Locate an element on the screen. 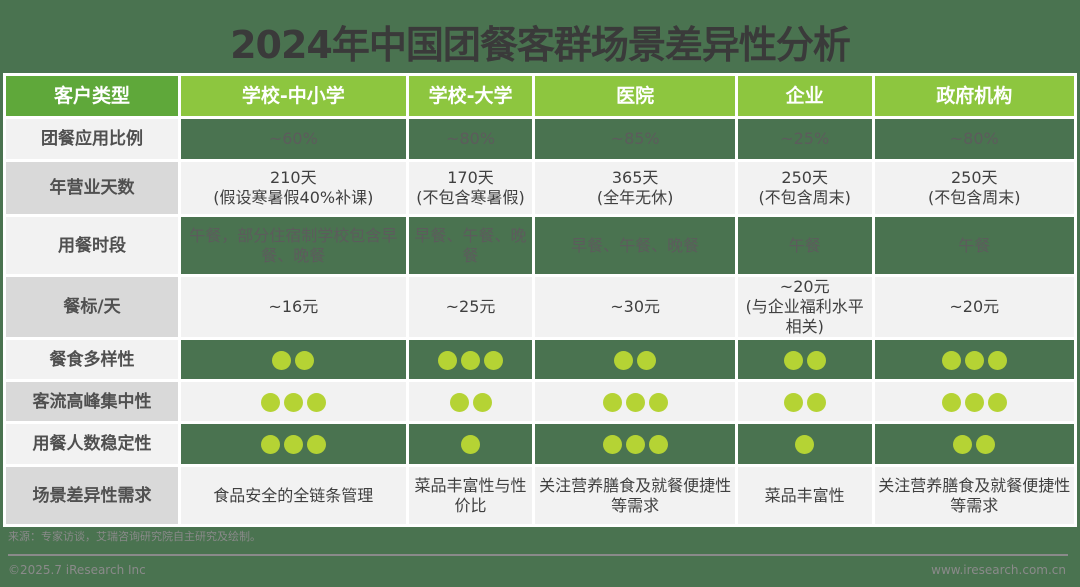 The image size is (1080, 587). row-label: 团餐应用比例 is located at coordinates (92, 139).